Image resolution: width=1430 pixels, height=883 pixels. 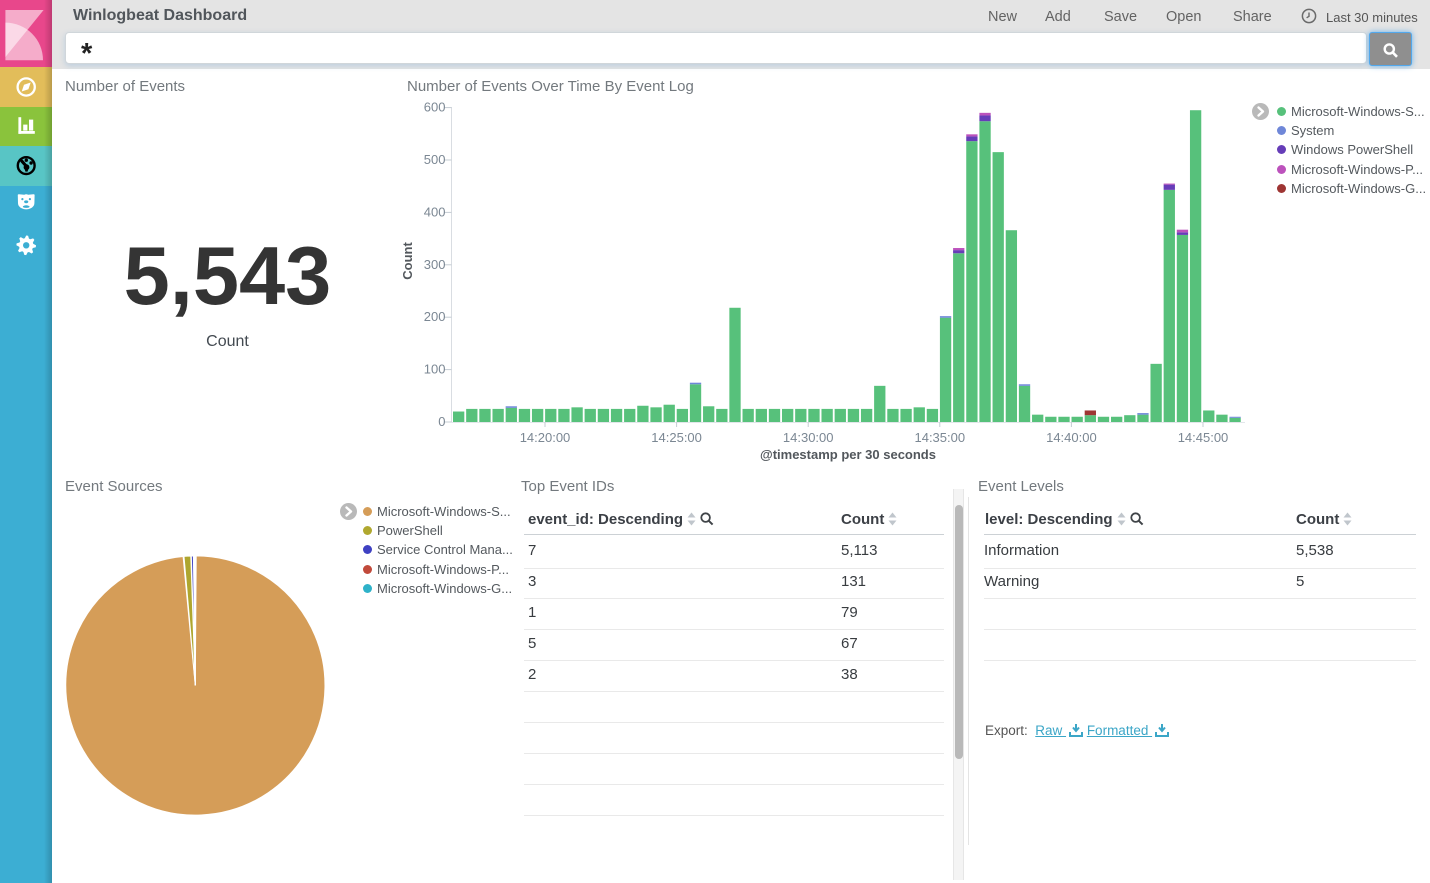 I want to click on svg-text: Count, so click(x=407, y=261).